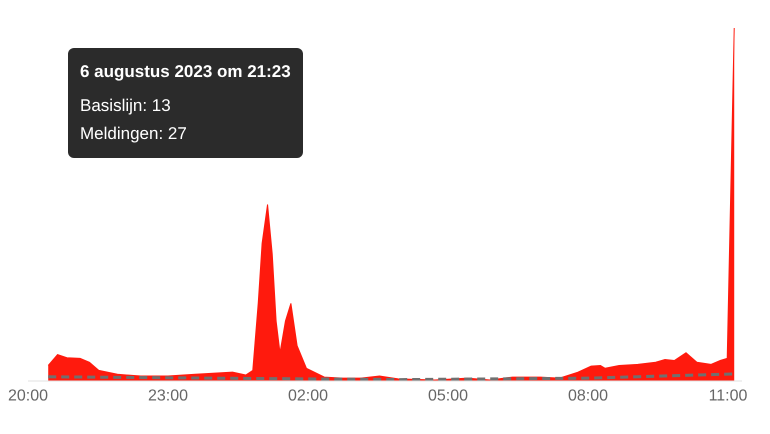 The image size is (770, 434). I want to click on x-tick-label: 20:00, so click(28, 395).